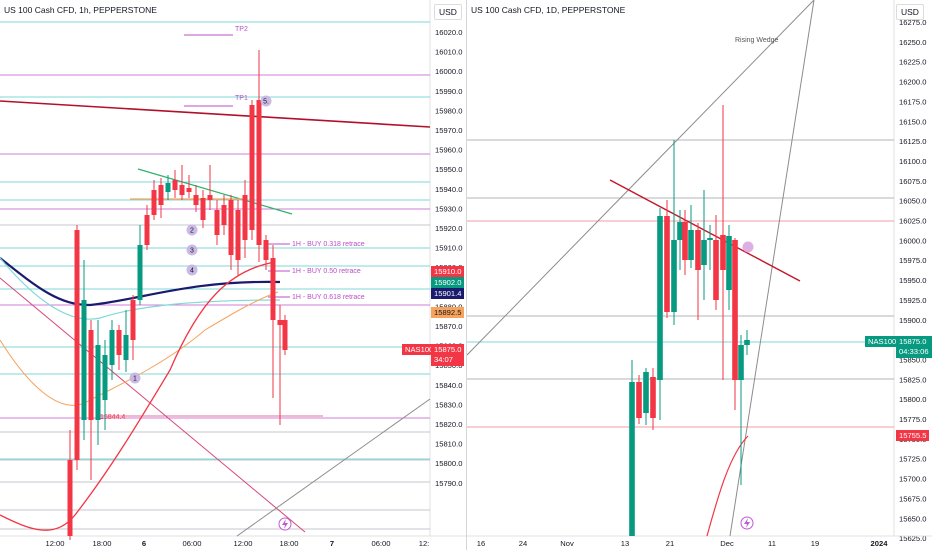  What do you see at coordinates (912, 141) in the screenshot?
I see `price-tick-label: 16125.0` at bounding box center [912, 141].